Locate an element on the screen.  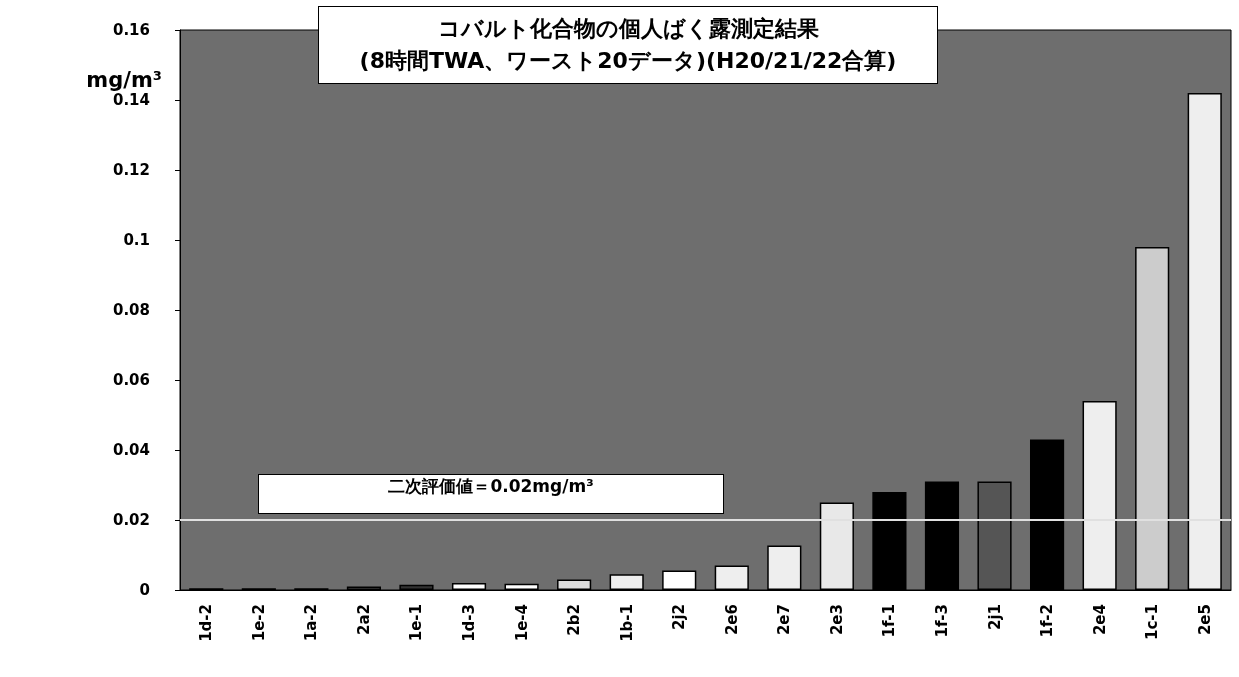
x-tick-label: 1b-1 is located at coordinates (626, 623).